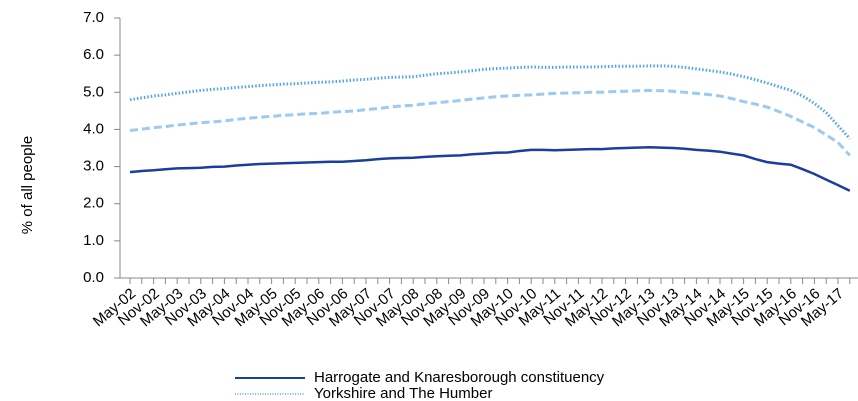  What do you see at coordinates (27, 185) in the screenshot?
I see `y-axis-label: % of all people` at bounding box center [27, 185].